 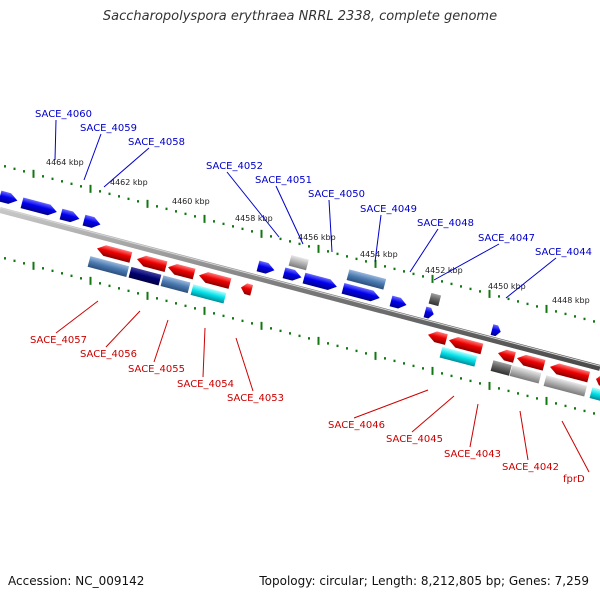 What do you see at coordinates (563, 252) in the screenshot?
I see `gene-label: SACE_4044` at bounding box center [563, 252].